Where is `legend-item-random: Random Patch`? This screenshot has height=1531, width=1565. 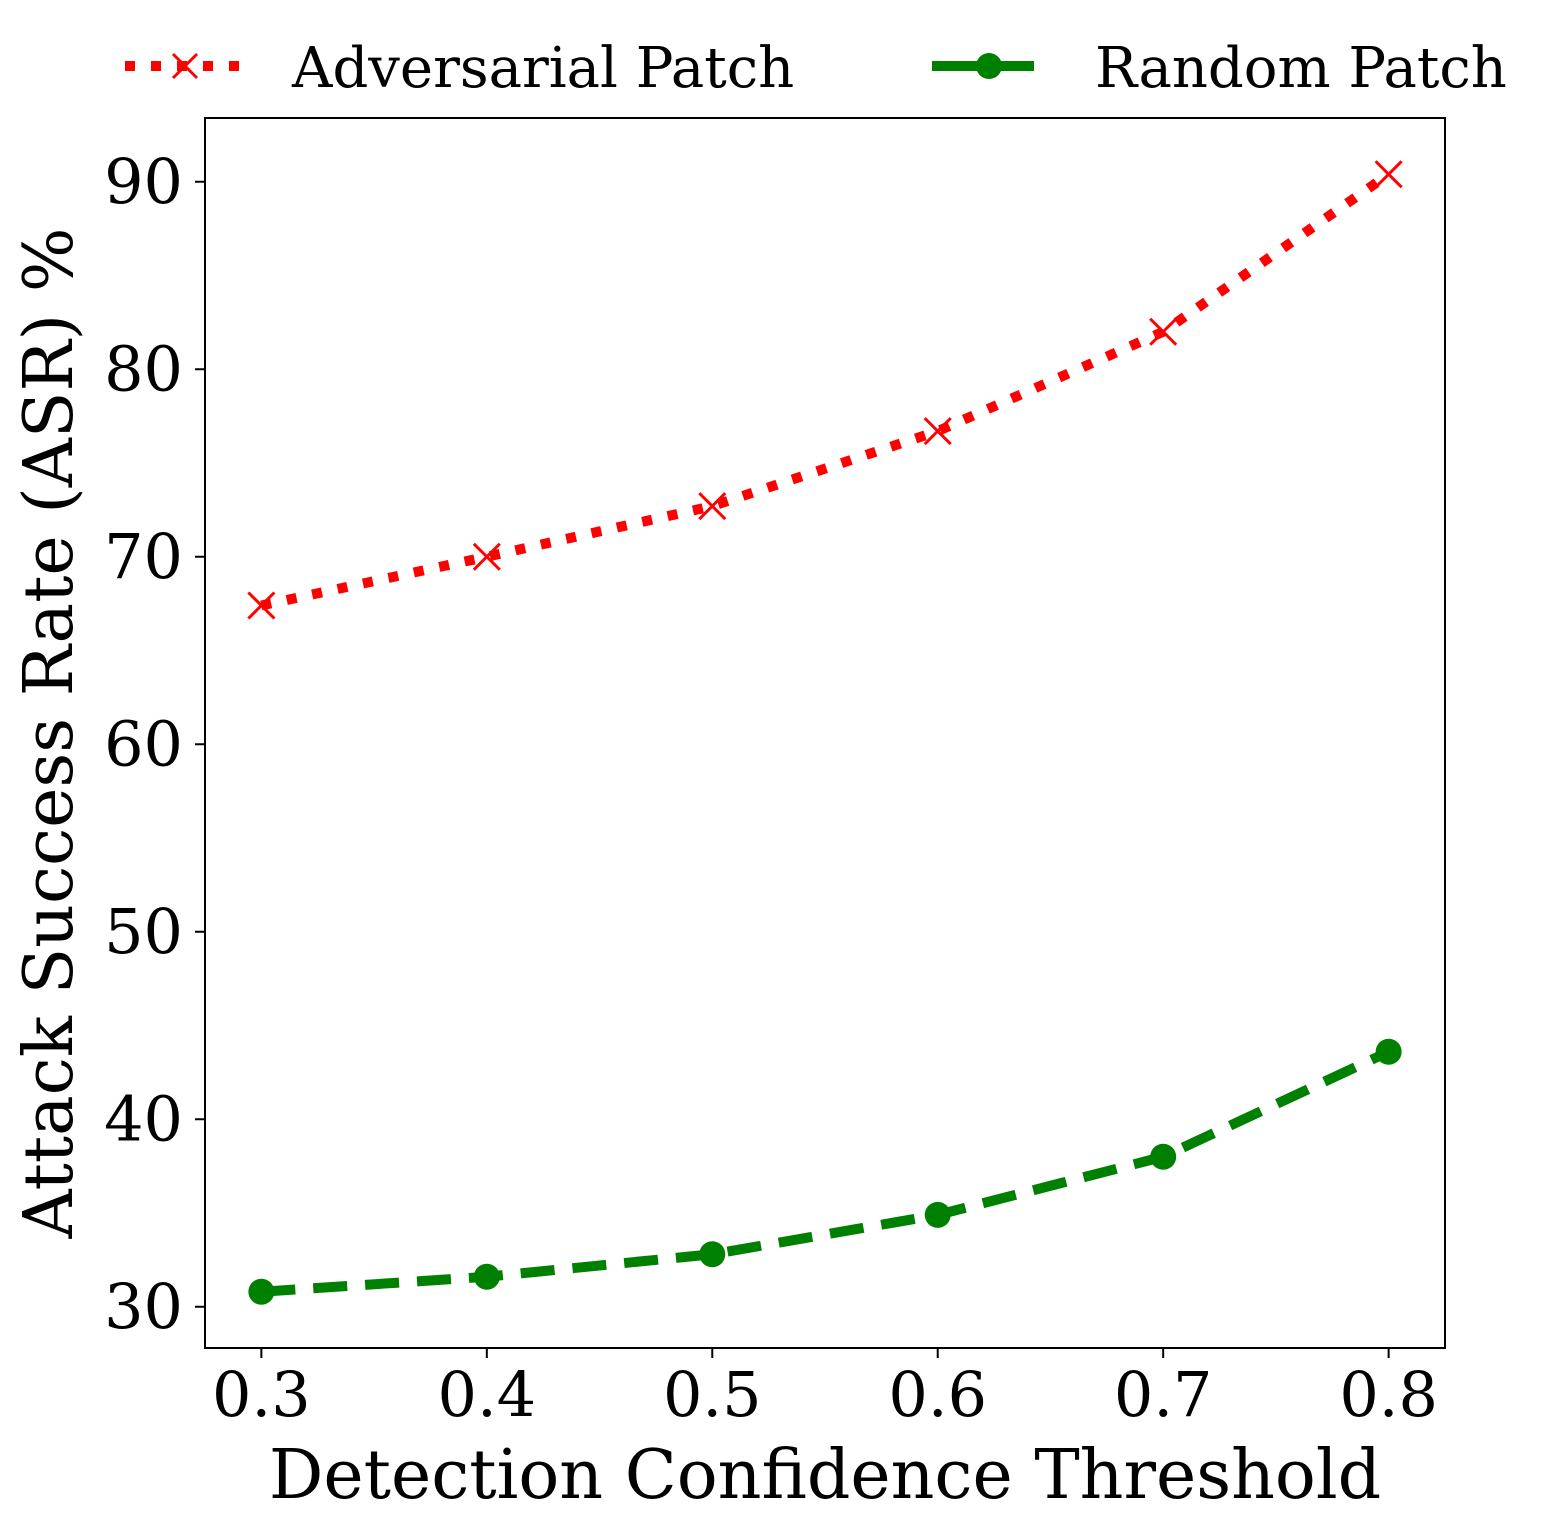 legend-item-random: Random Patch is located at coordinates (1219, 68).